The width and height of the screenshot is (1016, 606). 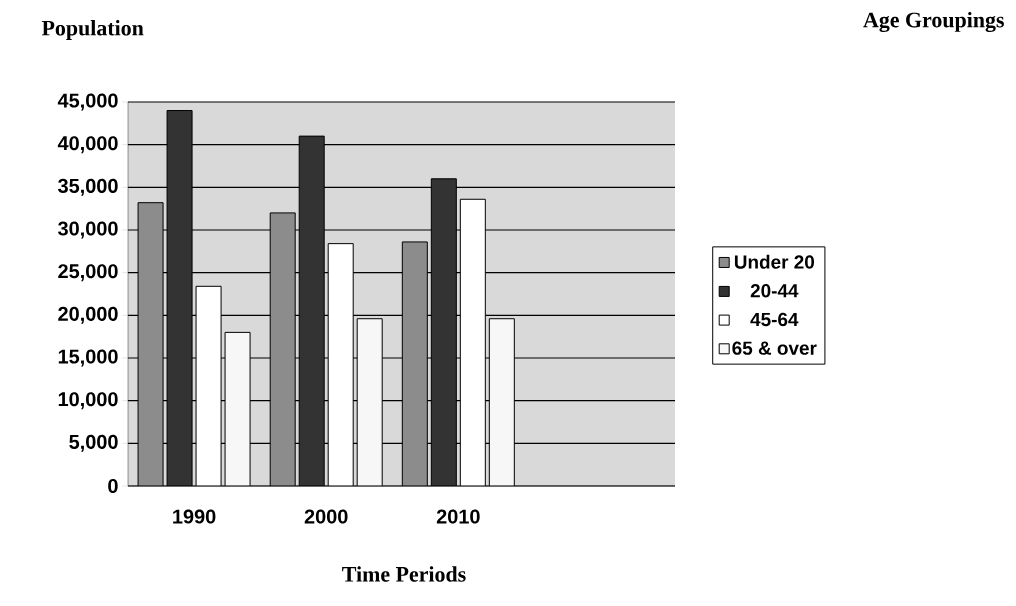 What do you see at coordinates (88, 187) in the screenshot?
I see `y-tick-label: 35,000` at bounding box center [88, 187].